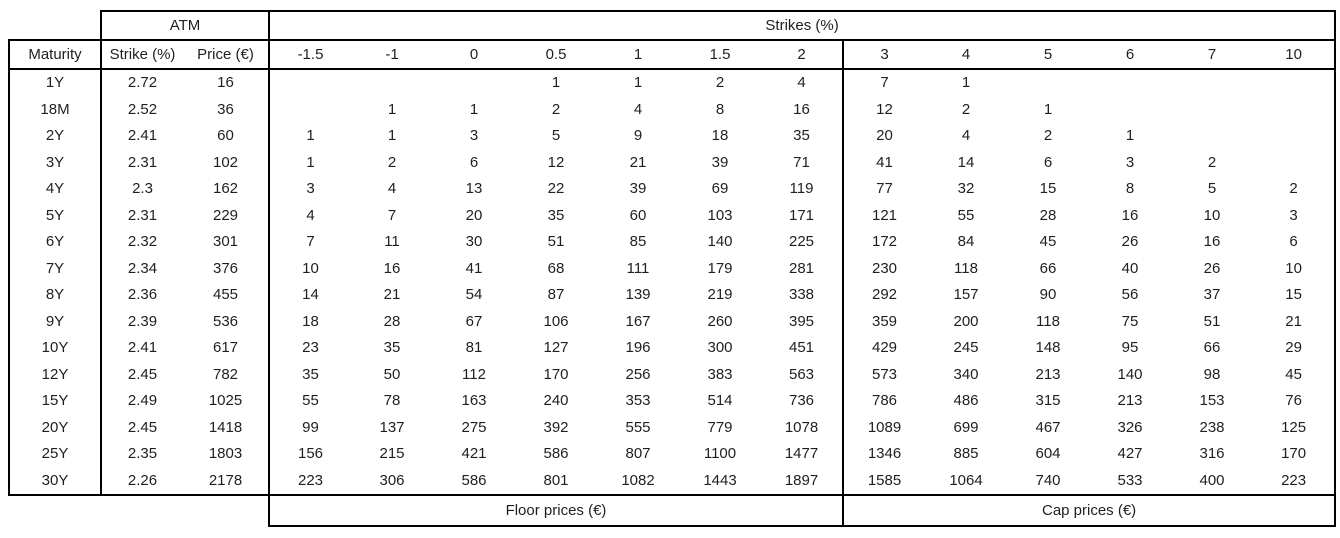 The height and width of the screenshot is (538, 1340). Describe the element at coordinates (883, 189) in the screenshot. I see `price-cell: 77` at that location.